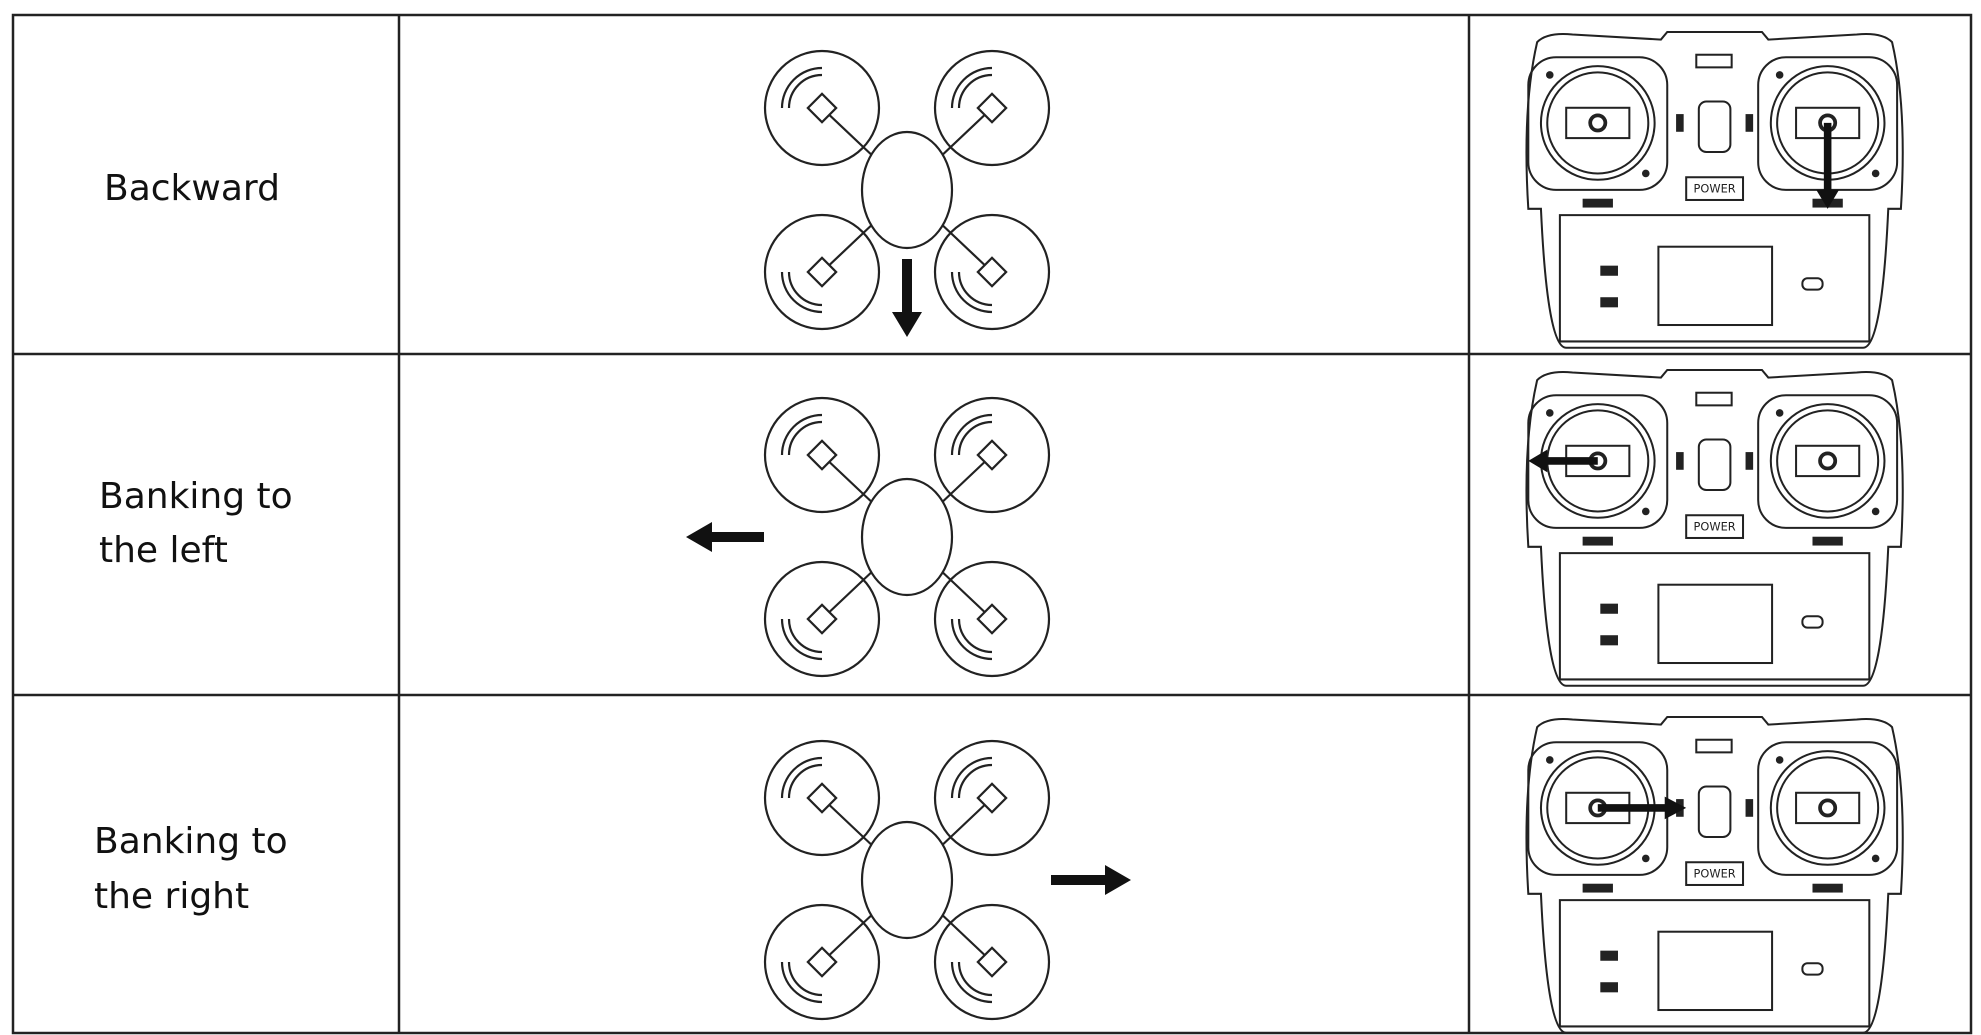 Image resolution: width=1981 pixels, height=1035 pixels. What do you see at coordinates (192, 188) in the screenshot?
I see `row-label: Backward` at bounding box center [192, 188].